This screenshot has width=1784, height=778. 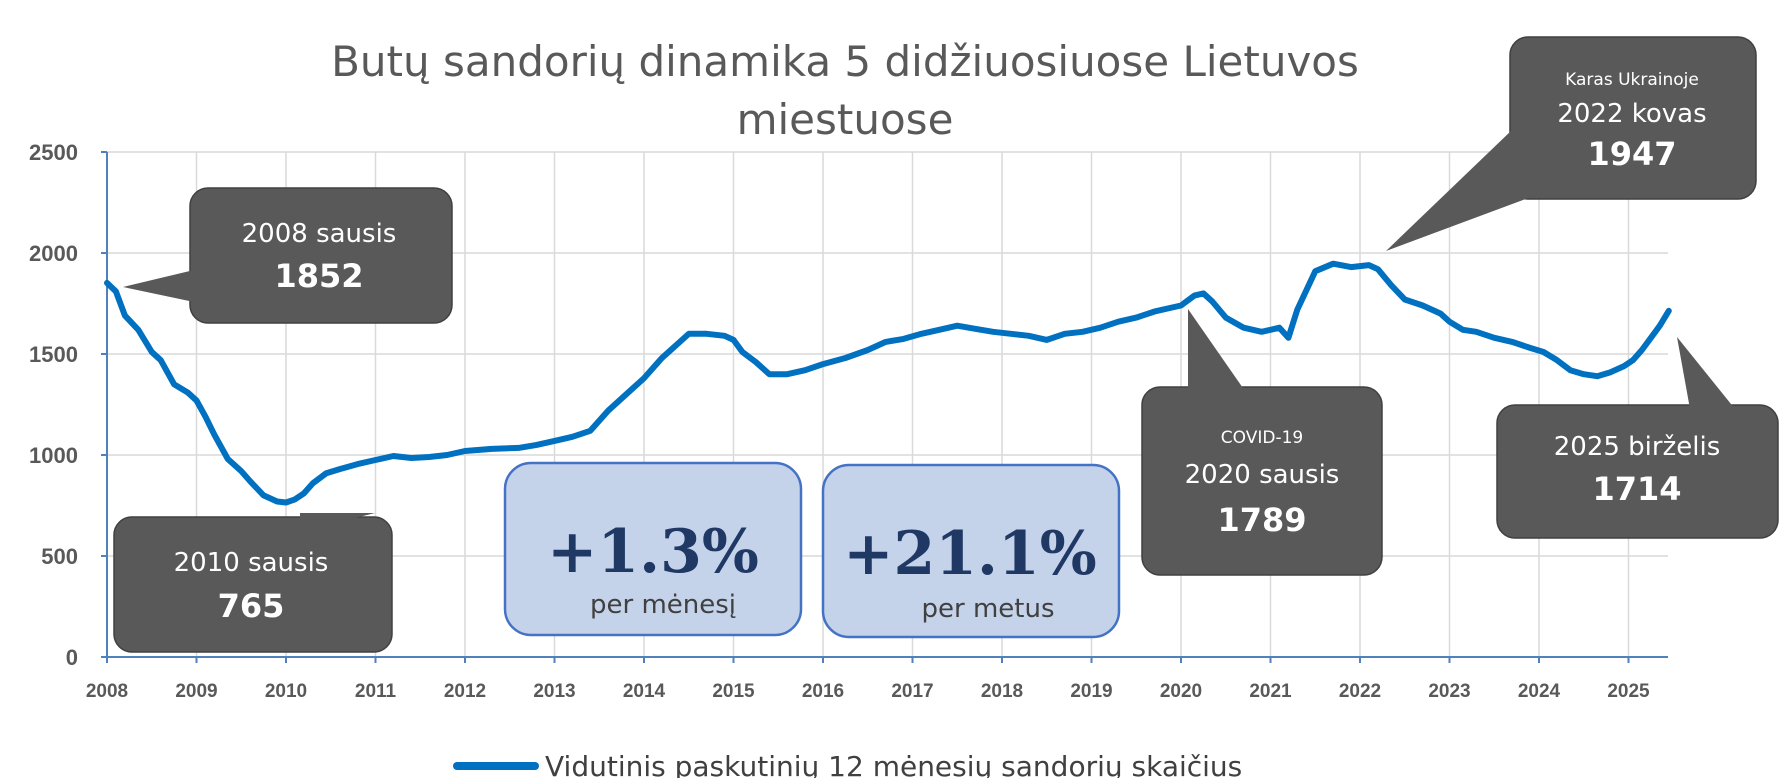 I want to click on callout-covid: COVID-19 2020 sausis 1789, so click(x=1262, y=442).